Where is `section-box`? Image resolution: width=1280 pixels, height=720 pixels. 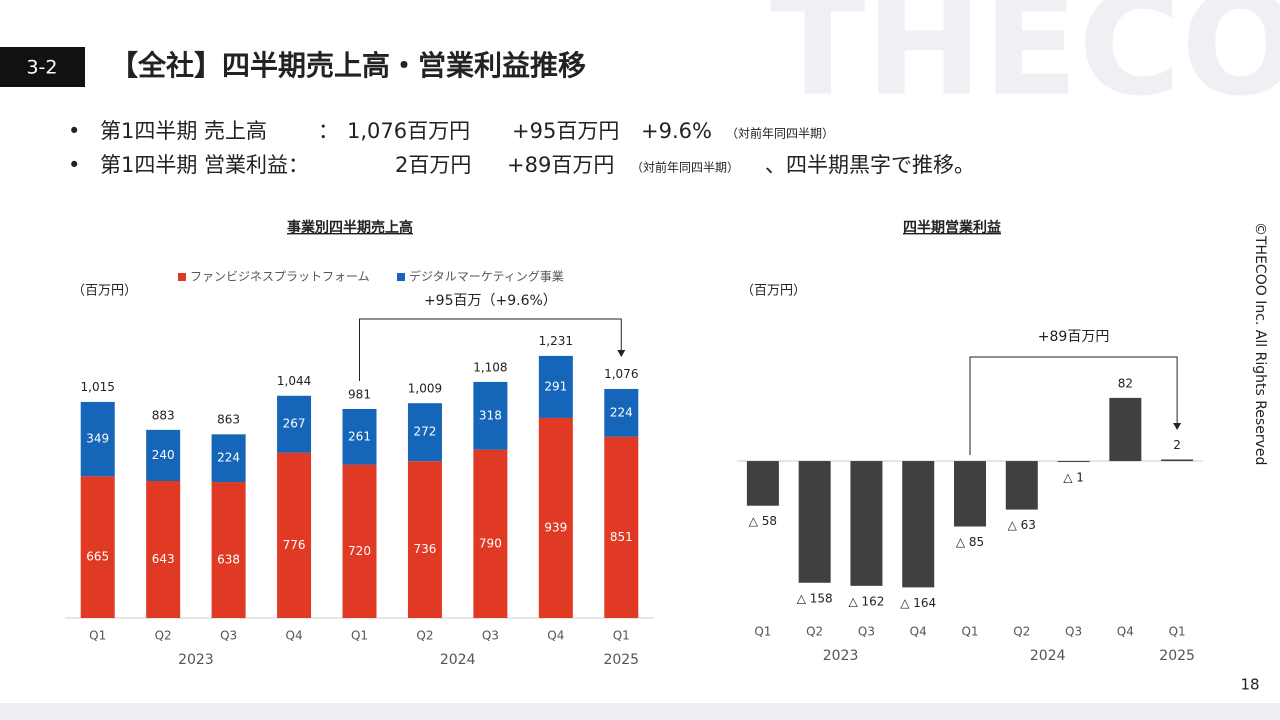
section-box is located at coordinates (42, 67).